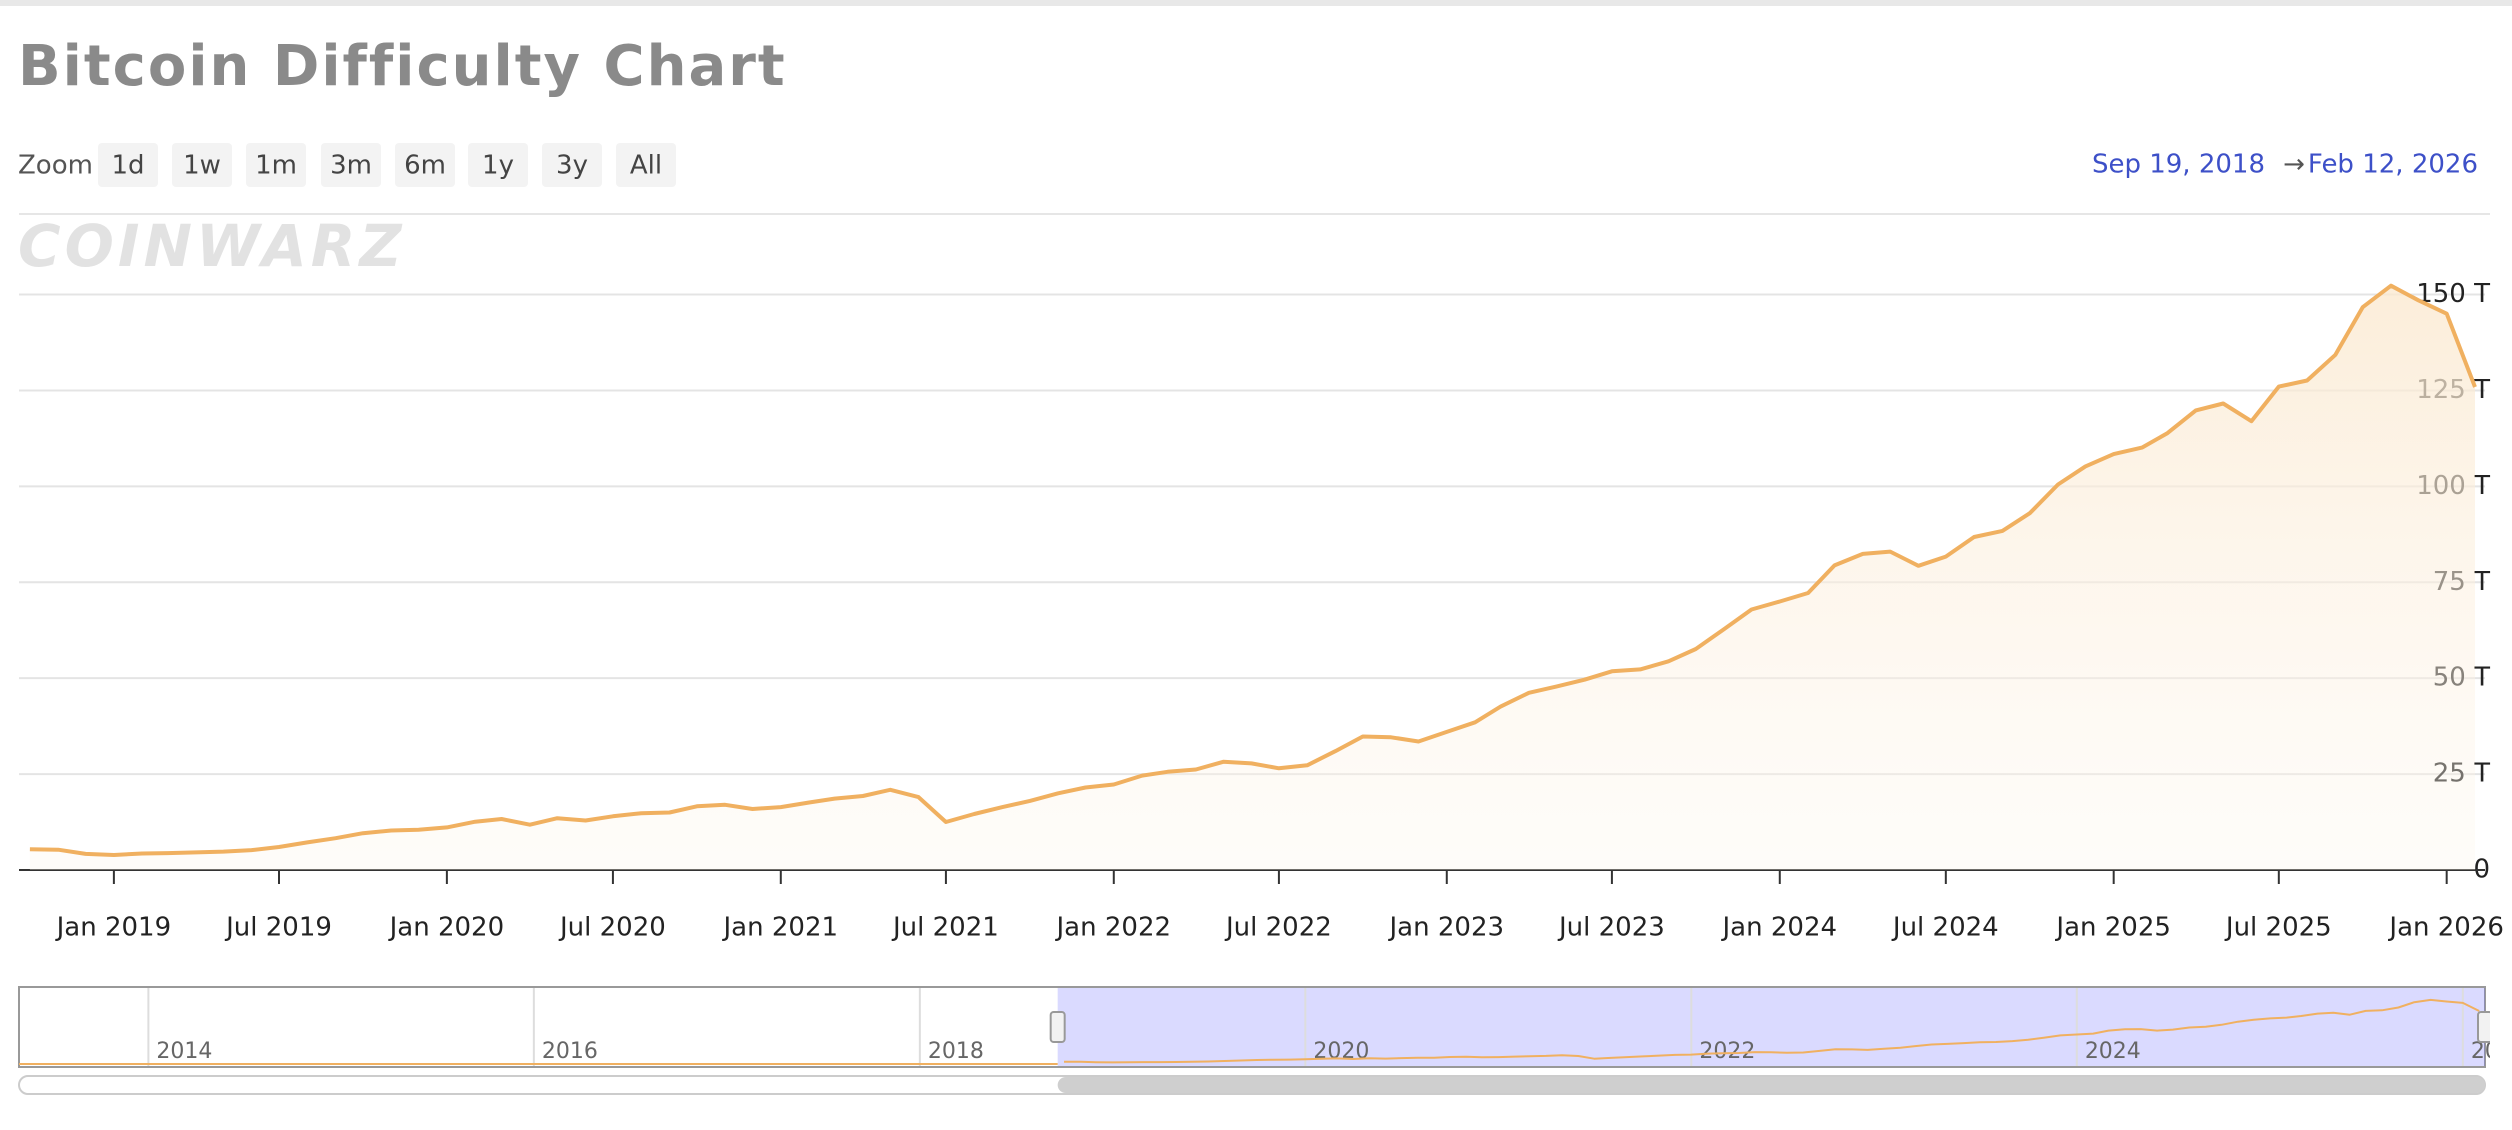  Describe the element at coordinates (2113, 1051) in the screenshot. I see `navigator-tick-label: 2024` at that location.